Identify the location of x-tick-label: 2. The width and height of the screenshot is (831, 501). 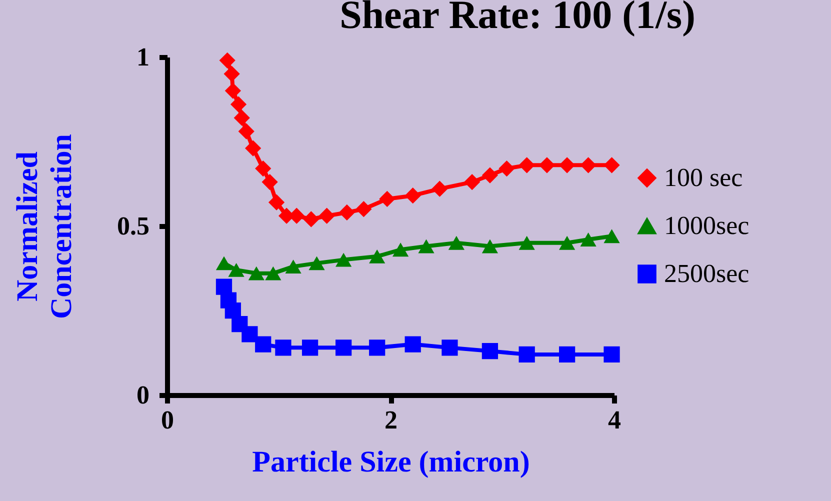
(391, 420).